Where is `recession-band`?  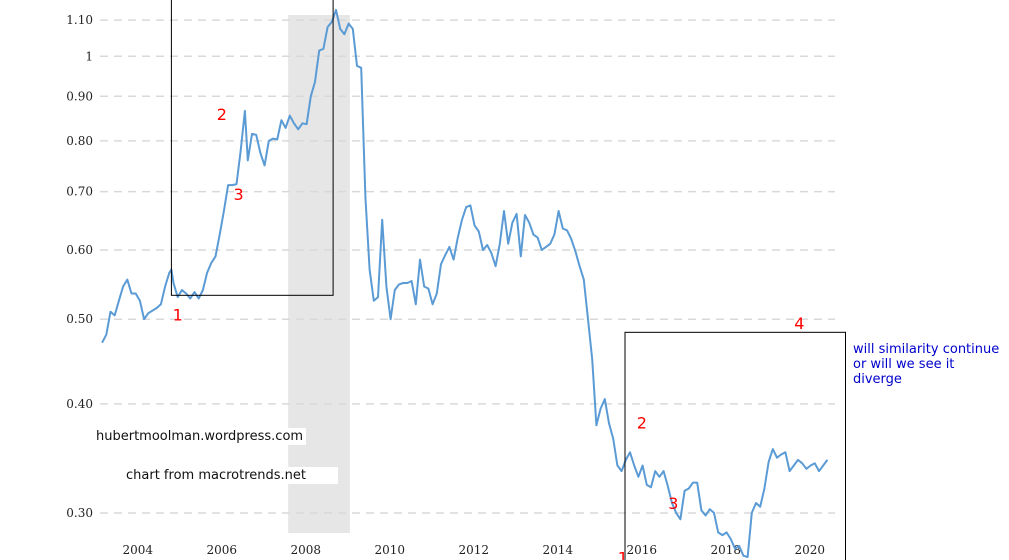 recession-band is located at coordinates (319, 274).